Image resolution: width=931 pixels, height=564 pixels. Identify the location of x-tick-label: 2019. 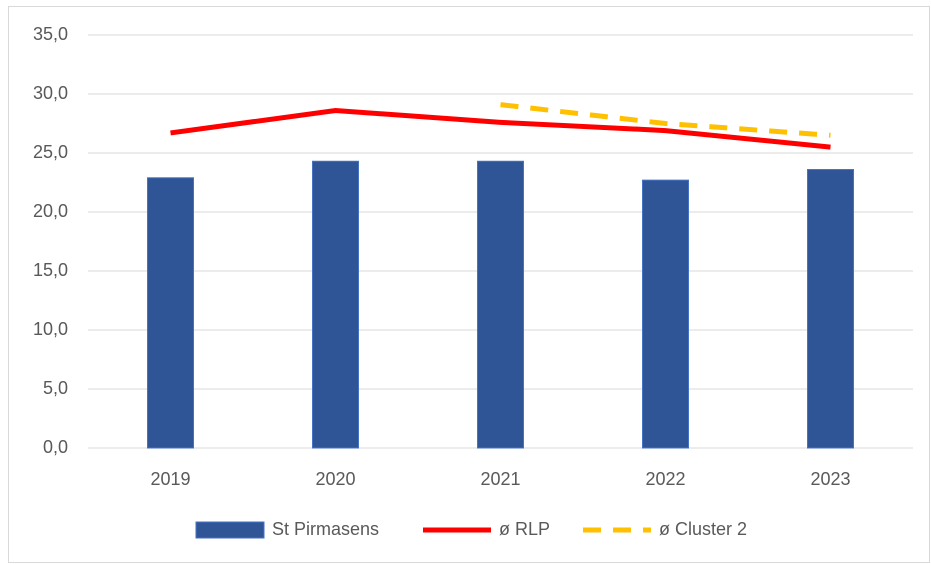
(170, 479).